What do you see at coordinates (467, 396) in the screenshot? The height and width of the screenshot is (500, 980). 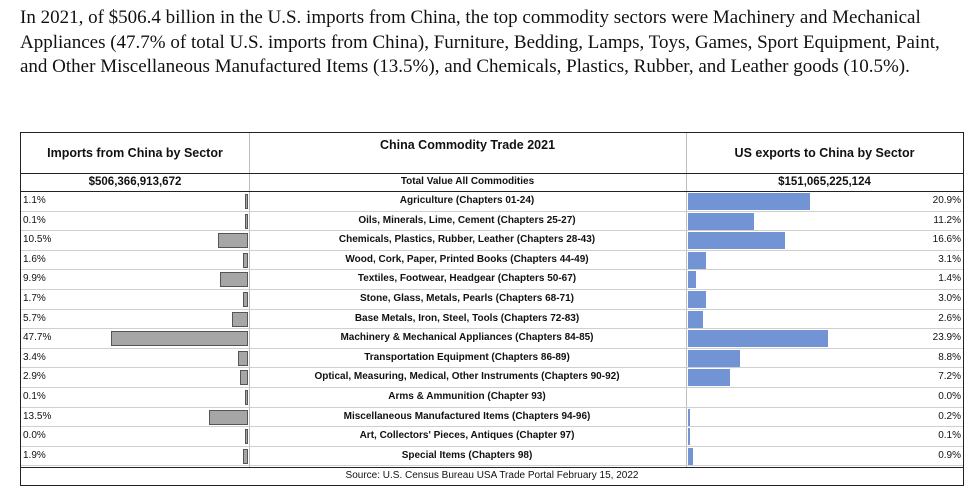 I see `sector-label: Arms & Ammunition (Chapter 93)` at bounding box center [467, 396].